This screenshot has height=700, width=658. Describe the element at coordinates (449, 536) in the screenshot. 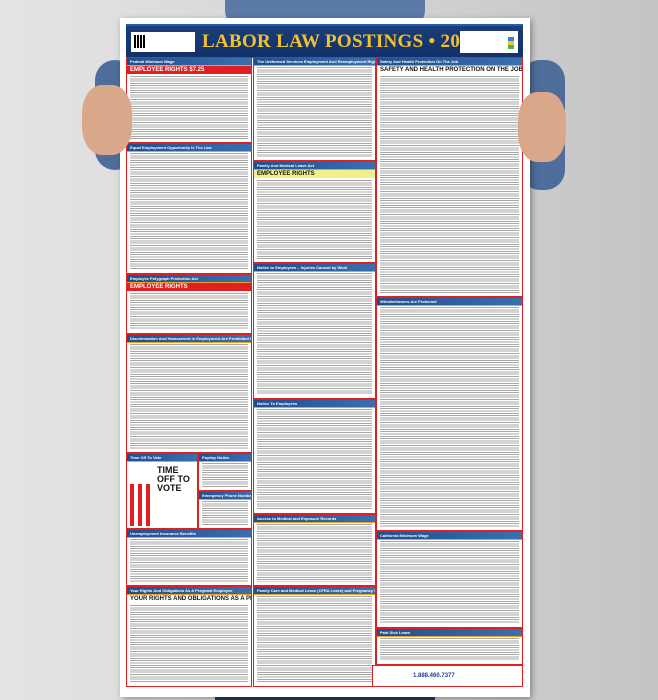

I see `section-title: California Minimum Wage` at that location.